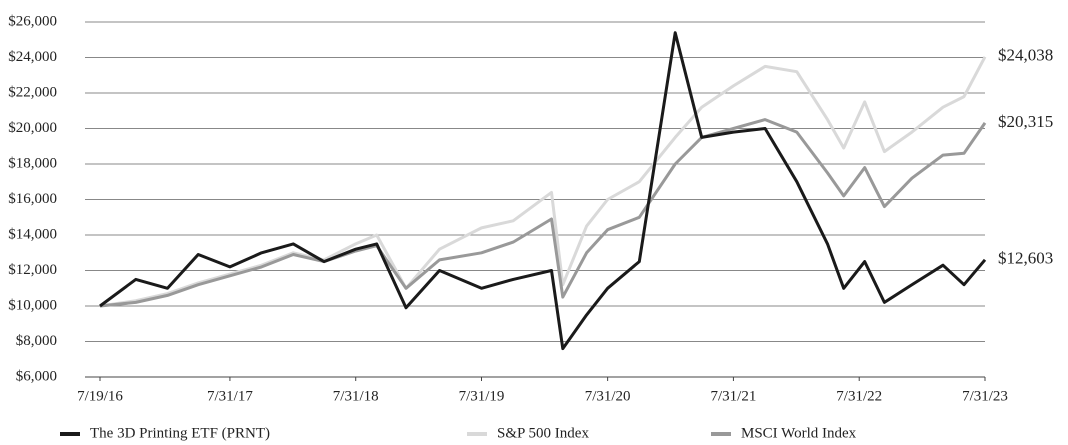 Image resolution: width=1068 pixels, height=445 pixels. What do you see at coordinates (32, 128) in the screenshot?
I see `y-tick-label: $20,000` at bounding box center [32, 128].